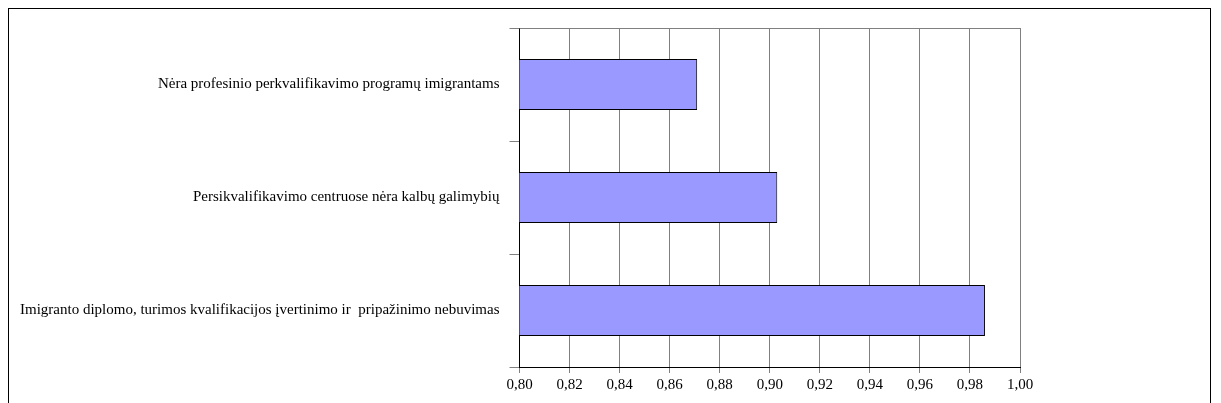  What do you see at coordinates (769, 383) in the screenshot?
I see `x-tick-label: 0,90` at bounding box center [769, 383].